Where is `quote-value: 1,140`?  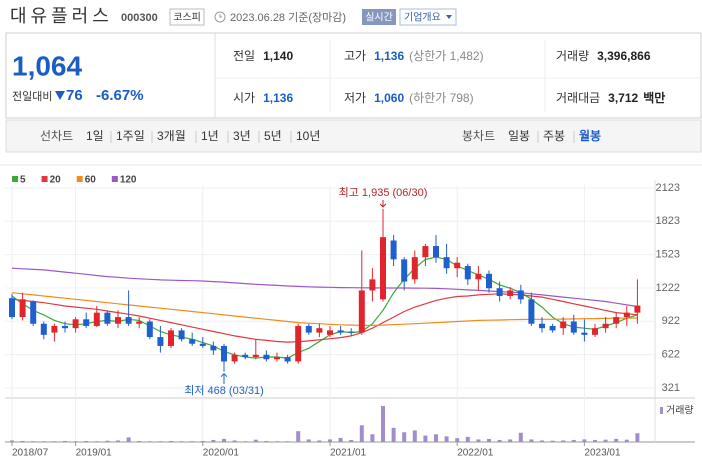
quote-value: 1,140 is located at coordinates (278, 56).